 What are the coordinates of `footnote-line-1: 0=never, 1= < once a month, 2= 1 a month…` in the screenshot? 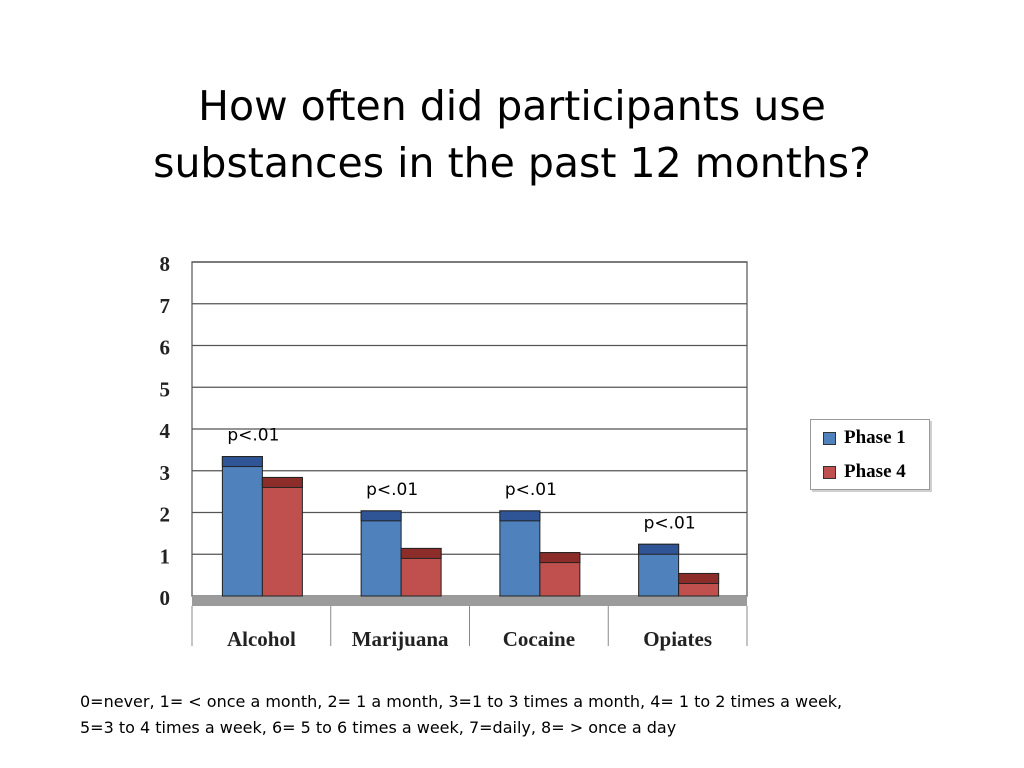 It's located at (461, 701).